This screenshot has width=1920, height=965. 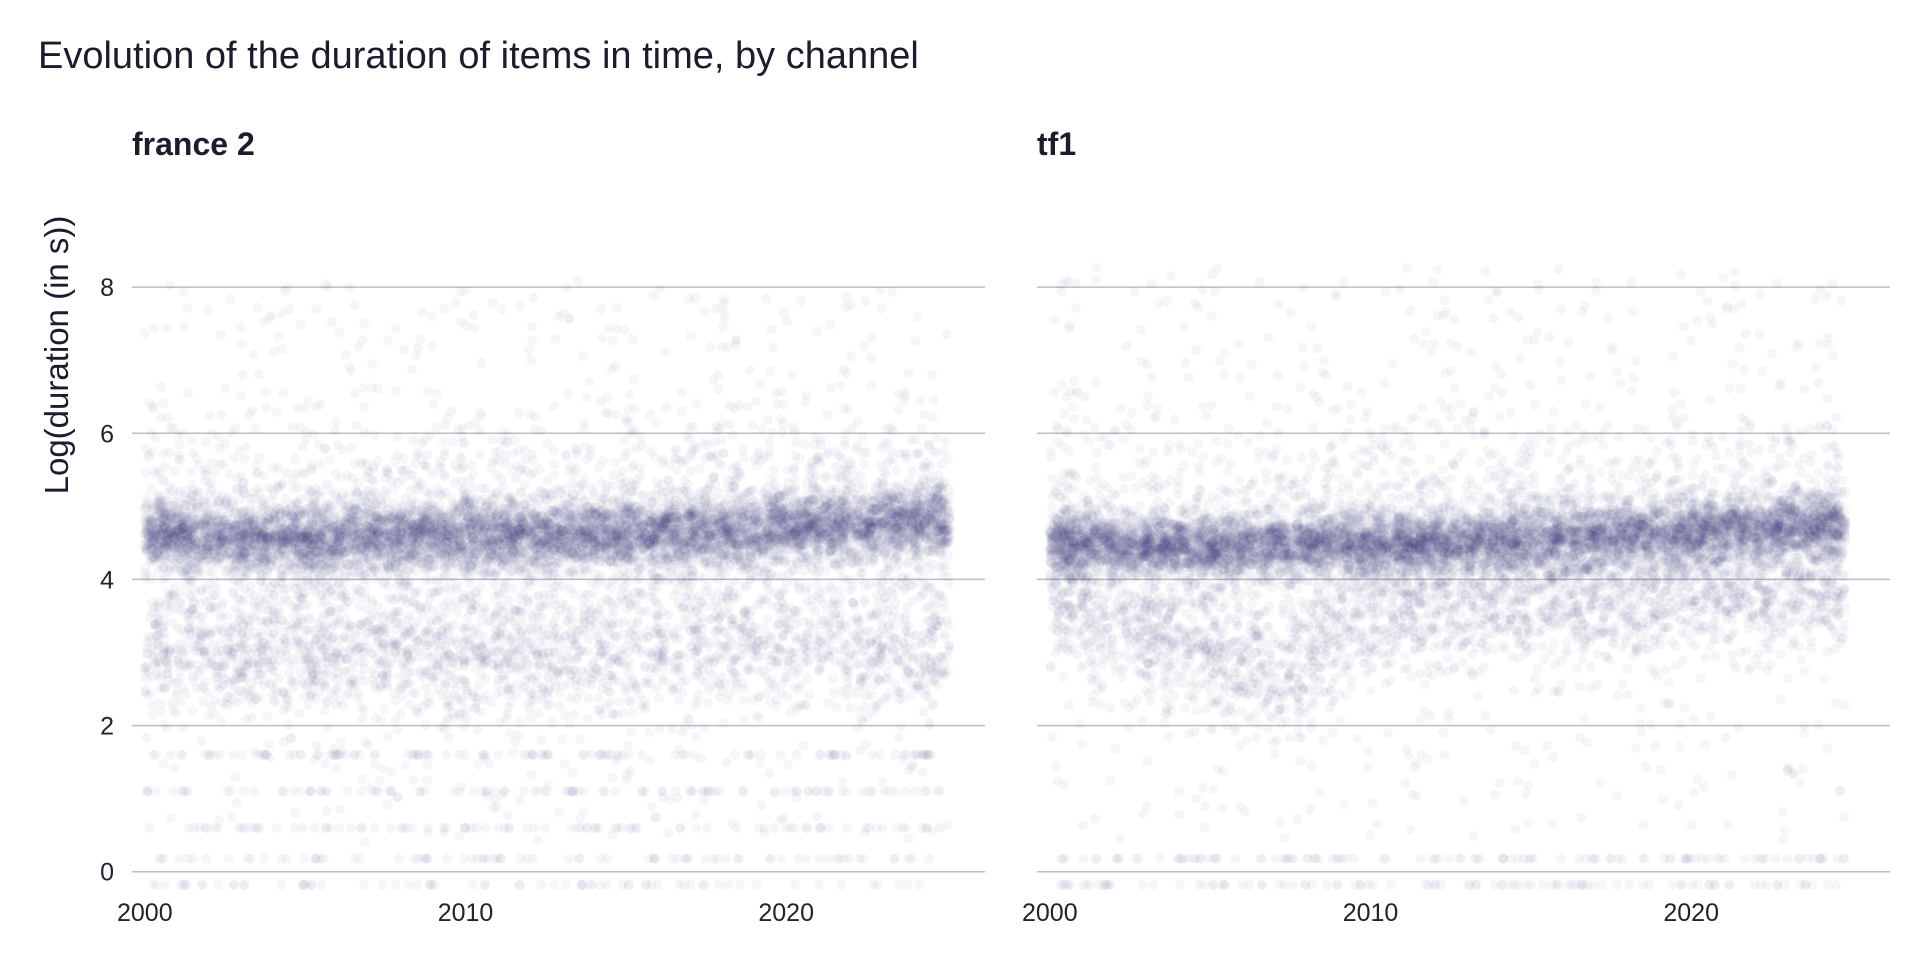 I want to click on y-tick-label: 8, so click(x=107, y=288).